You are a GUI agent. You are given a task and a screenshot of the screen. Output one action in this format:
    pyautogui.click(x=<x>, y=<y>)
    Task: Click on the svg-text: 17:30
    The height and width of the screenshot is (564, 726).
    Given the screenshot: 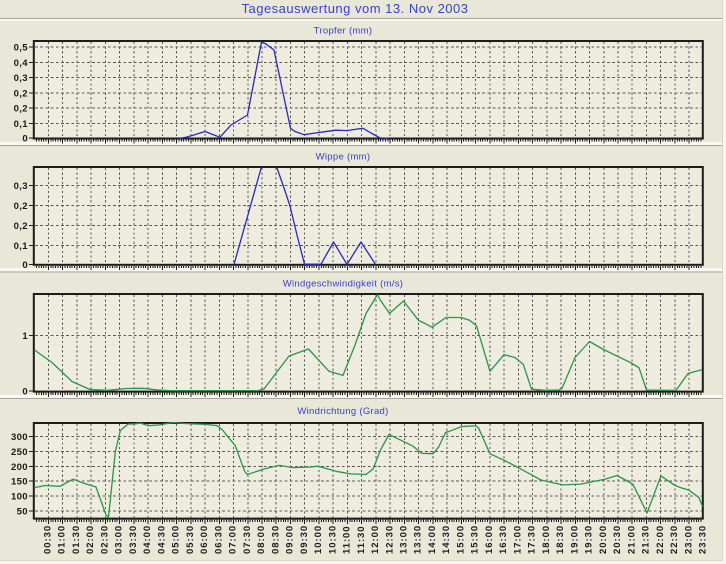 What is the action you would take?
    pyautogui.click(x=532, y=539)
    